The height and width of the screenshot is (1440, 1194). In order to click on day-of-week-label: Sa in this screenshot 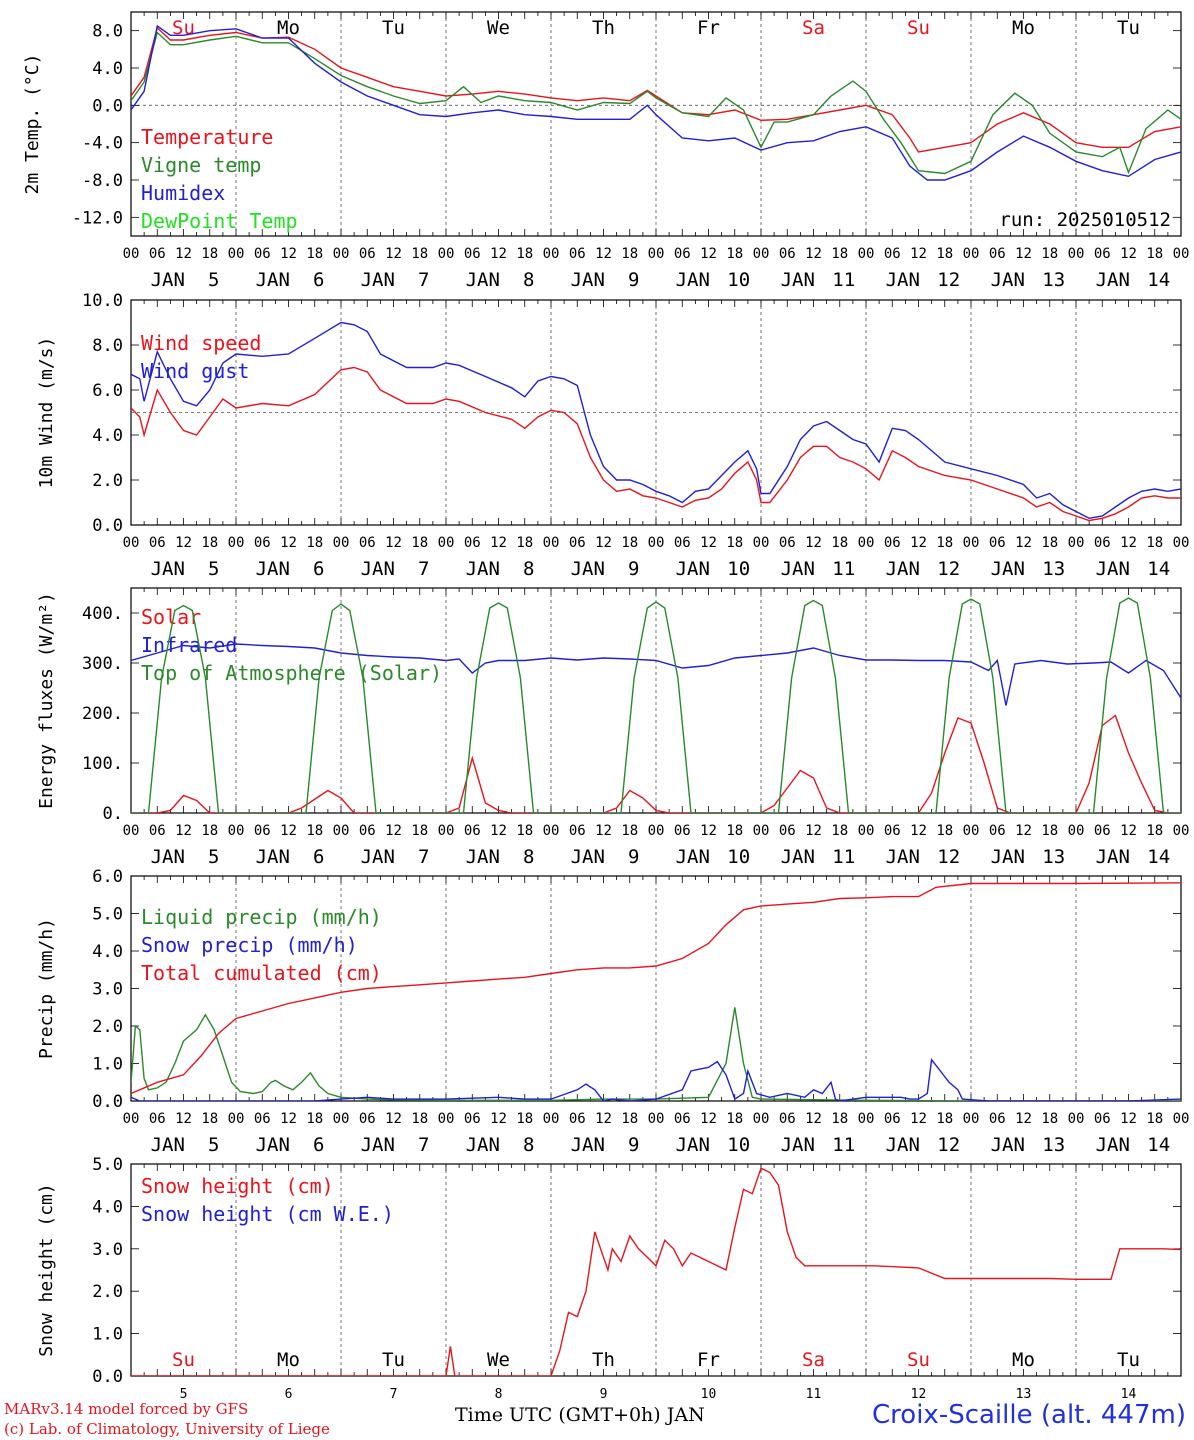, I will do `click(813, 28)`.